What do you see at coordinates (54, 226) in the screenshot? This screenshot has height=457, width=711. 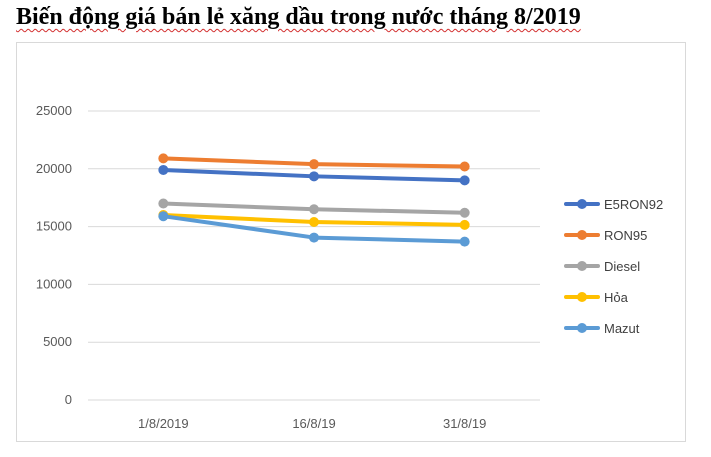 I see `y-tick-label: 15000` at bounding box center [54, 226].